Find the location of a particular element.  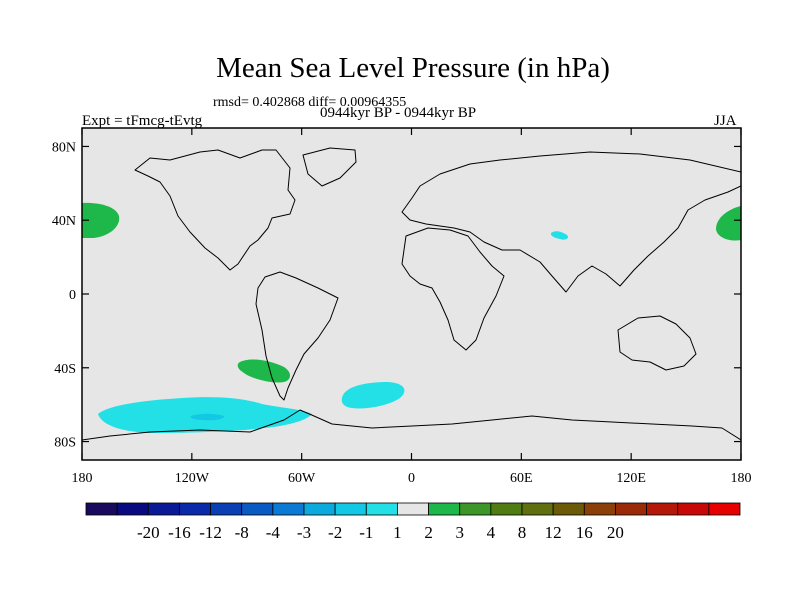

colorbar-label: -20 is located at coordinates (148, 532).